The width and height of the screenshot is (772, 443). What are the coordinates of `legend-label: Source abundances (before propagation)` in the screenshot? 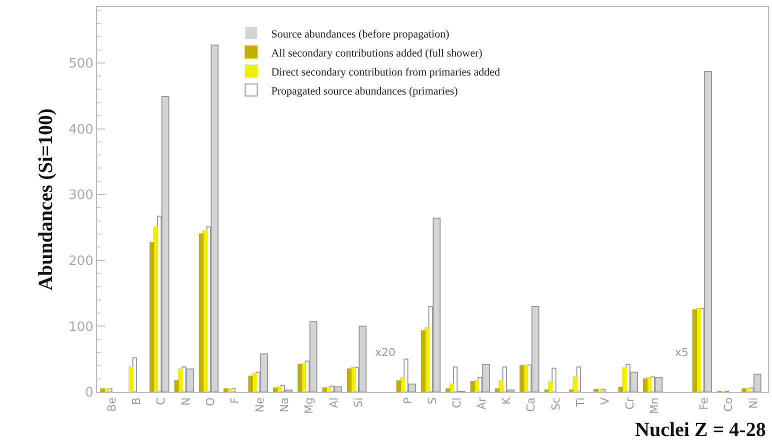 It's located at (360, 34).